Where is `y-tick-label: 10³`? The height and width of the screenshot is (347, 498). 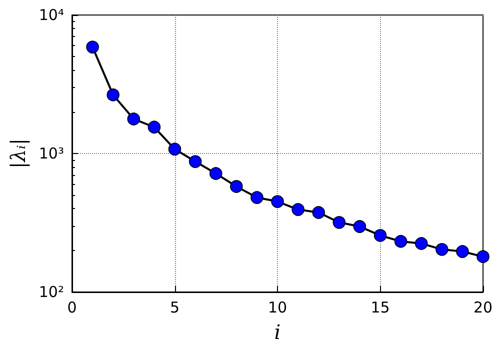
y-tick-label: 10³ is located at coordinates (51, 153).